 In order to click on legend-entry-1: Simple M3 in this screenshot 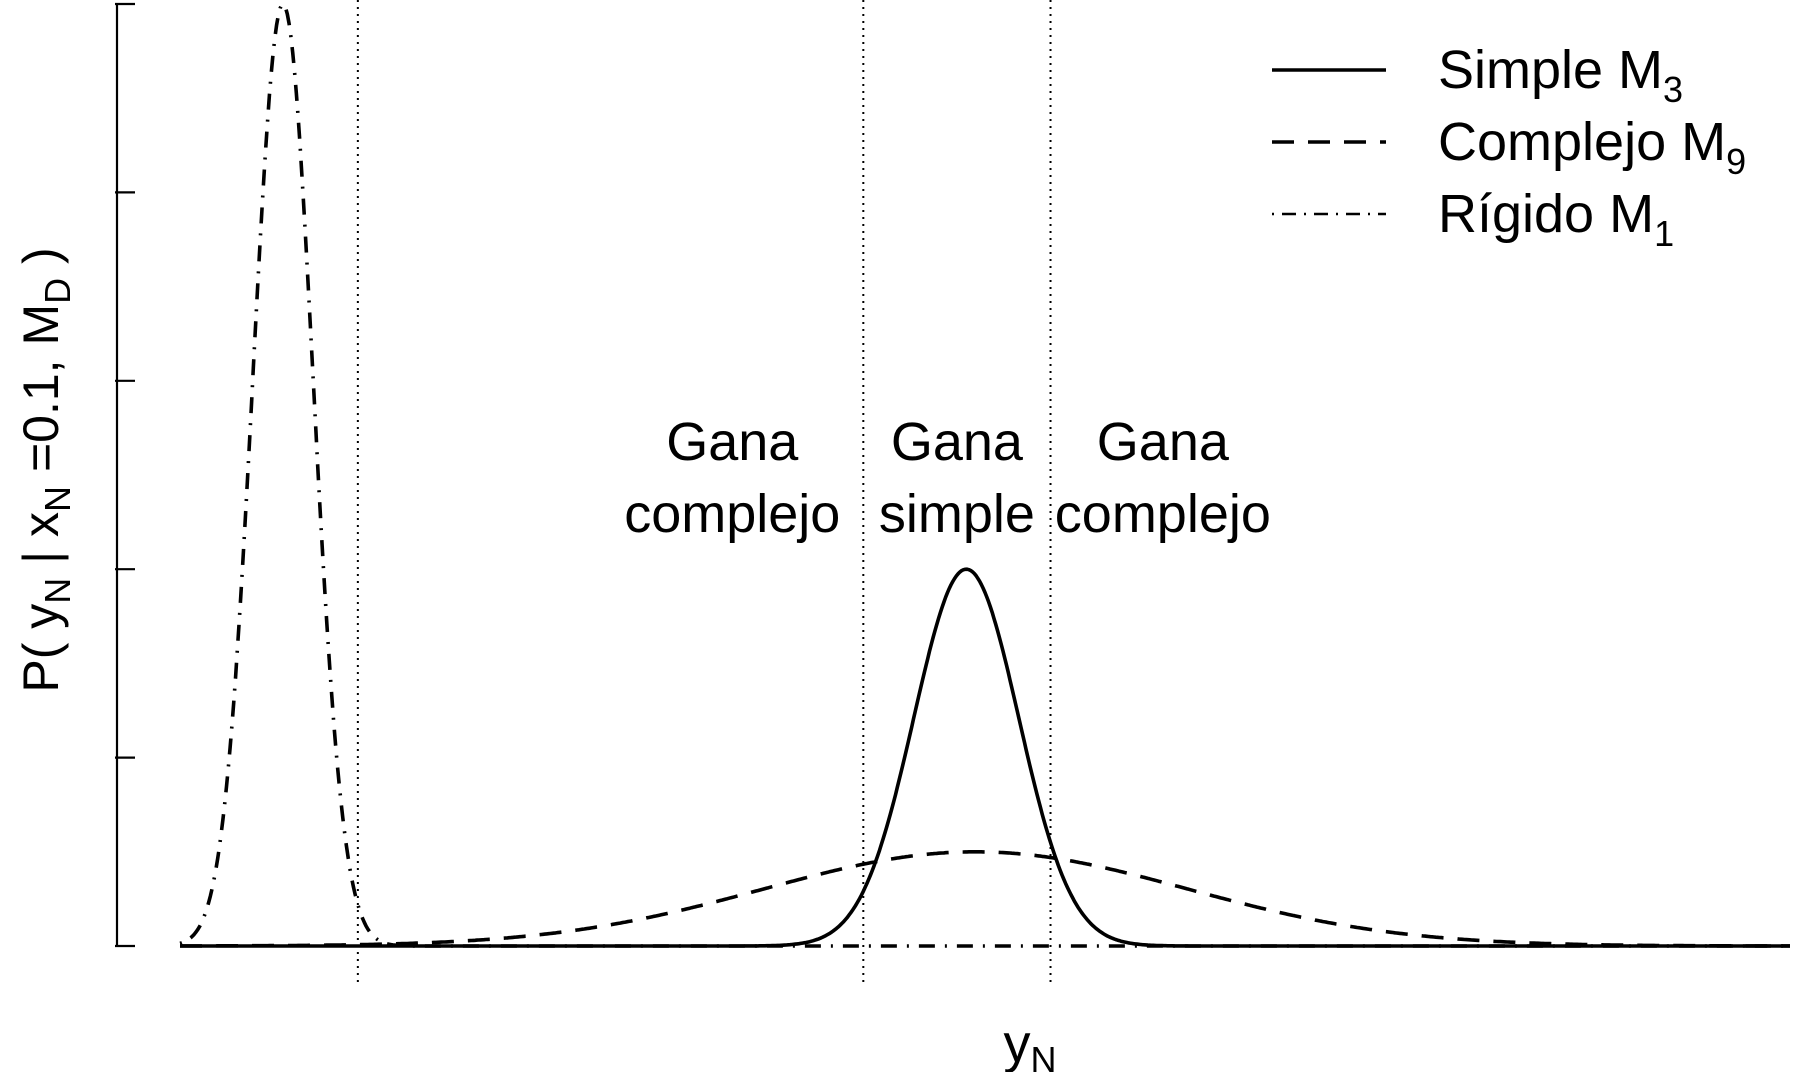, I will do `click(1560, 75)`.